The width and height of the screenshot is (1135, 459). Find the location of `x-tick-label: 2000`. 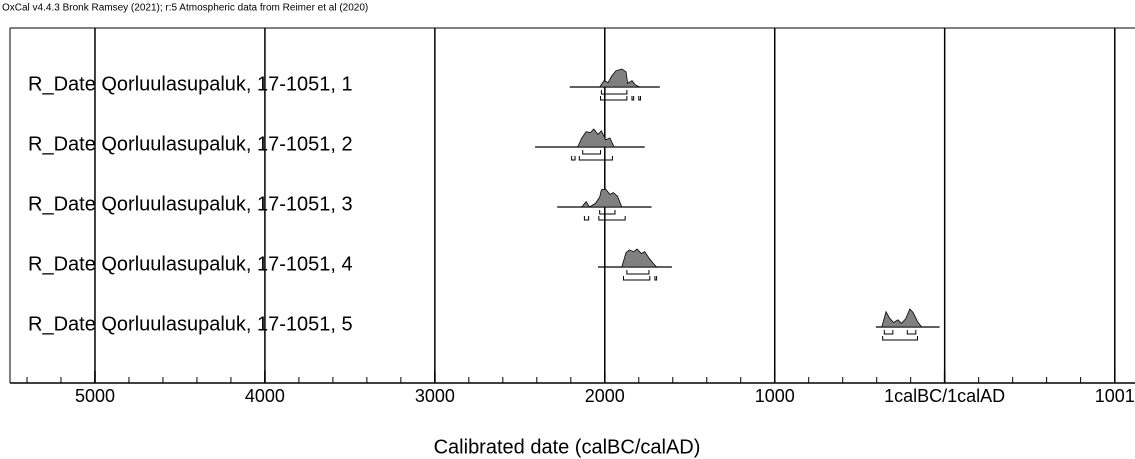

x-tick-label: 2000 is located at coordinates (605, 396).